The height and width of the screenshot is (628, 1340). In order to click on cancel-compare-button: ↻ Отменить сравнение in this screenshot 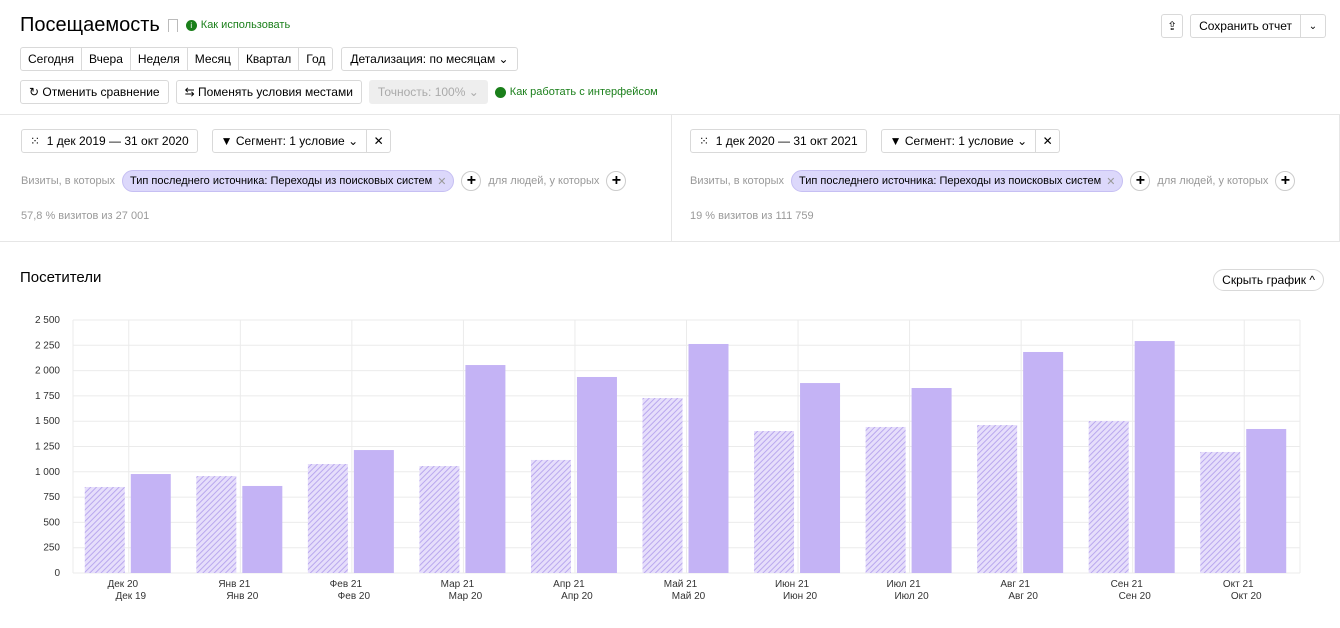, I will do `click(94, 92)`.